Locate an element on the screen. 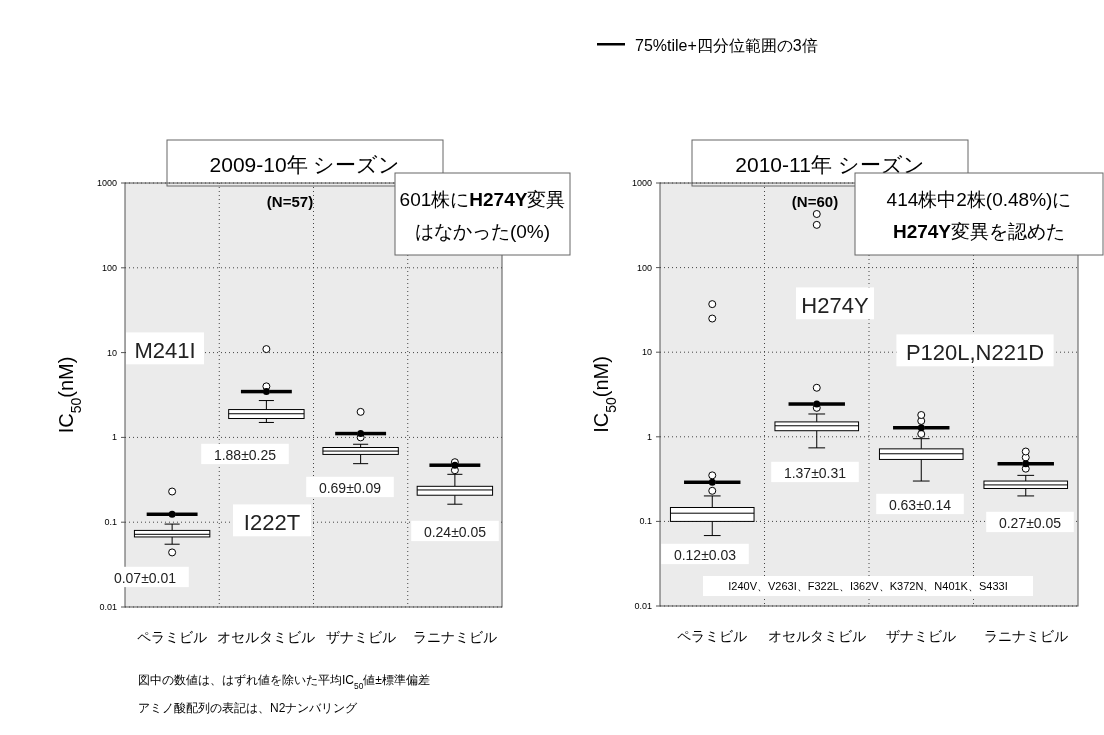  text: (N=57) is located at coordinates (290, 201).